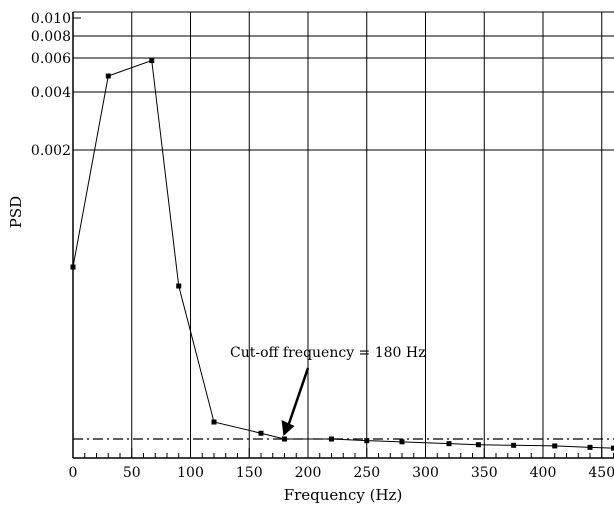 The height and width of the screenshot is (506, 614). Describe the element at coordinates (341, 464) in the screenshot. I see `x-ticks: 0 50 100 150 200 250 300 350 400 450` at that location.